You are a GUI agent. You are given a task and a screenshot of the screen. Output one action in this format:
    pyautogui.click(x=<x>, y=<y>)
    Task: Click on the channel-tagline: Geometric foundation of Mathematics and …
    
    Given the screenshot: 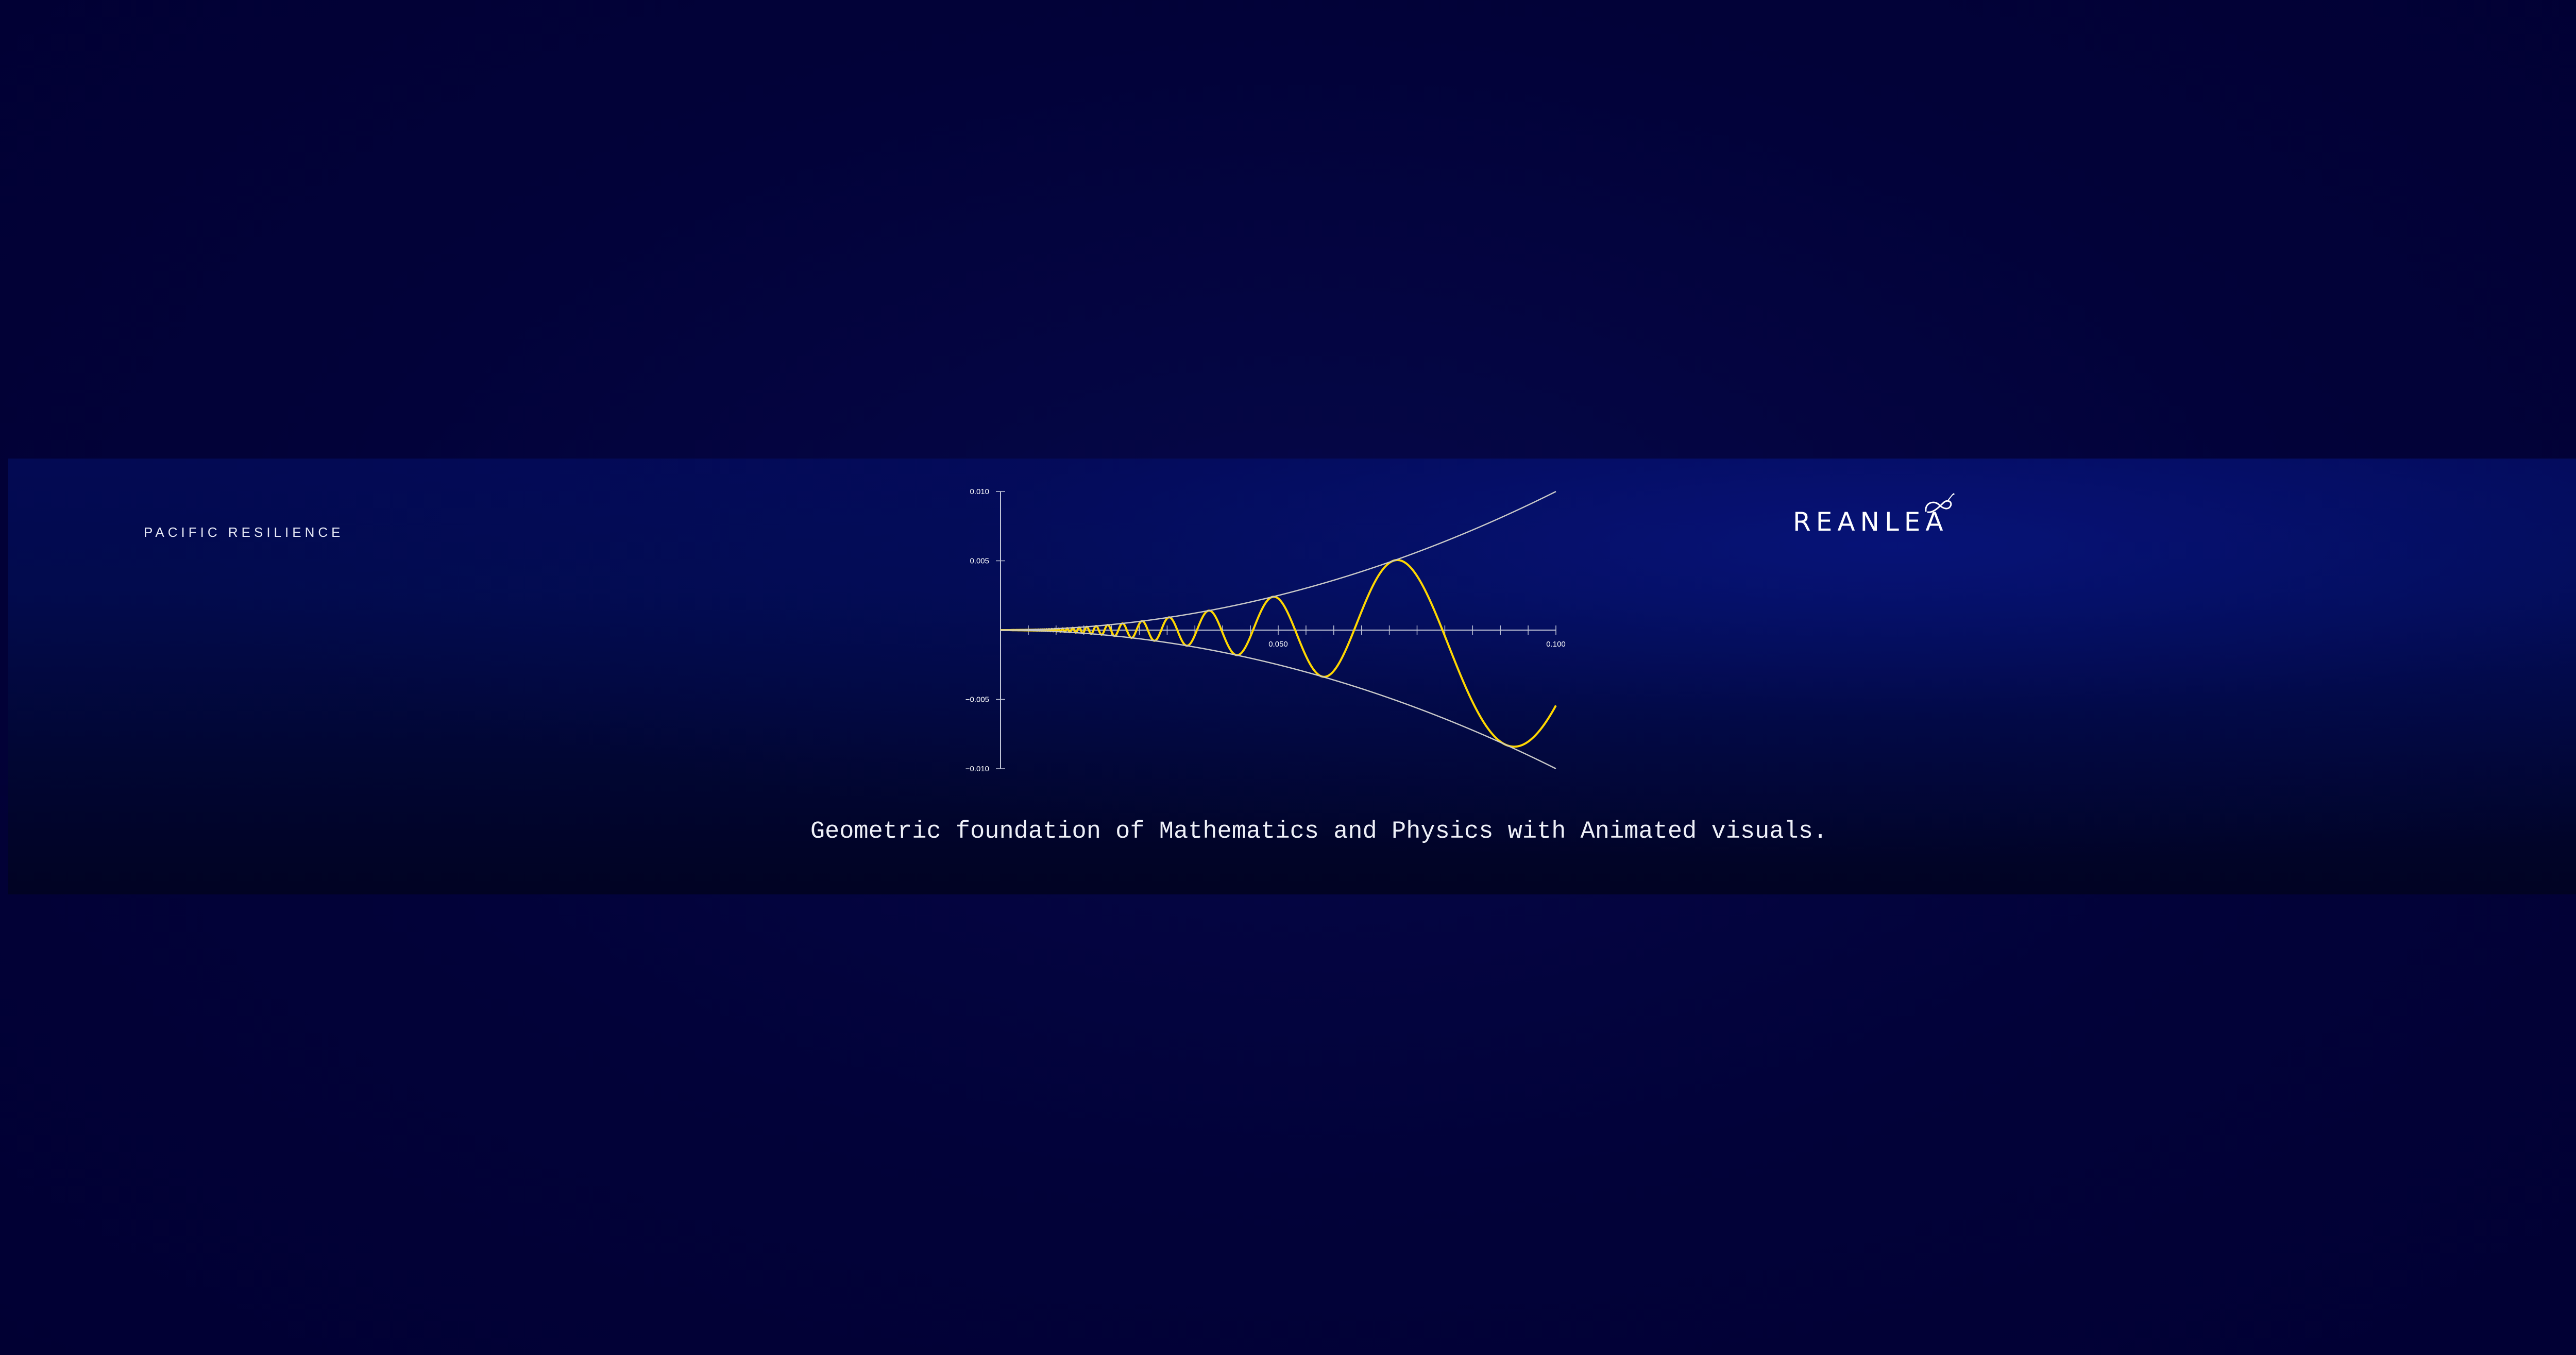 What is the action you would take?
    pyautogui.click(x=1319, y=831)
    